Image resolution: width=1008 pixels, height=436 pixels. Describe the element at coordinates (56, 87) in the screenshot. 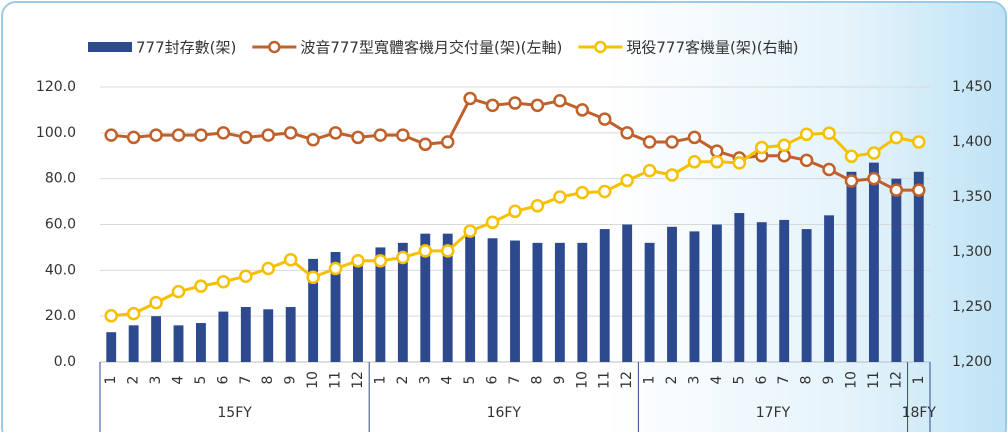

I see `y-tick-label: 120.0` at that location.